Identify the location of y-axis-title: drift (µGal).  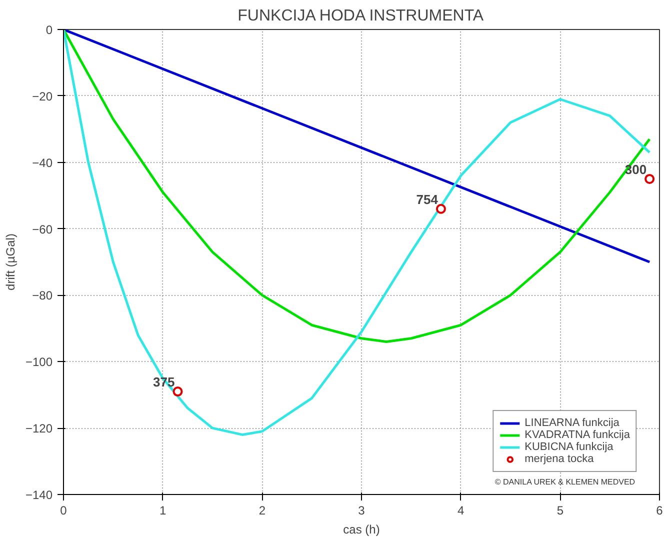
(10, 262).